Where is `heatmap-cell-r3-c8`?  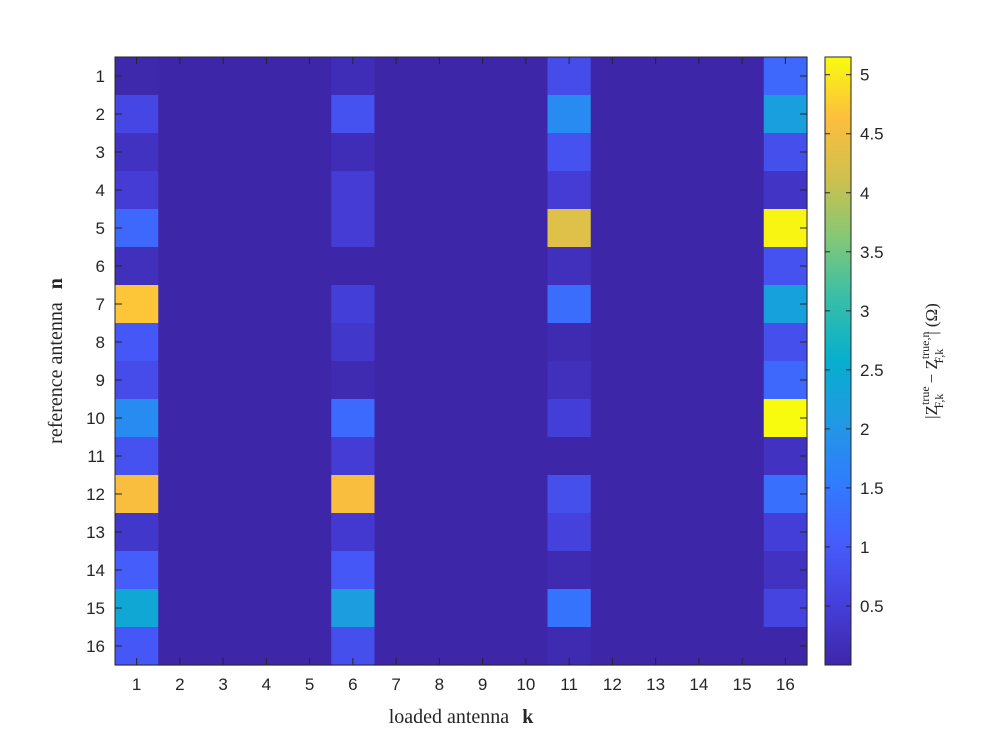 heatmap-cell-r3-c8 is located at coordinates (439, 152).